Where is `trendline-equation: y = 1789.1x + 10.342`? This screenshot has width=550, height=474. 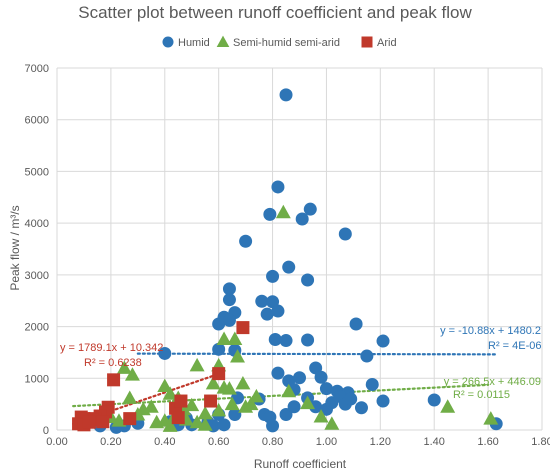
trendline-equation: y = 1789.1x + 10.342 is located at coordinates (111, 348).